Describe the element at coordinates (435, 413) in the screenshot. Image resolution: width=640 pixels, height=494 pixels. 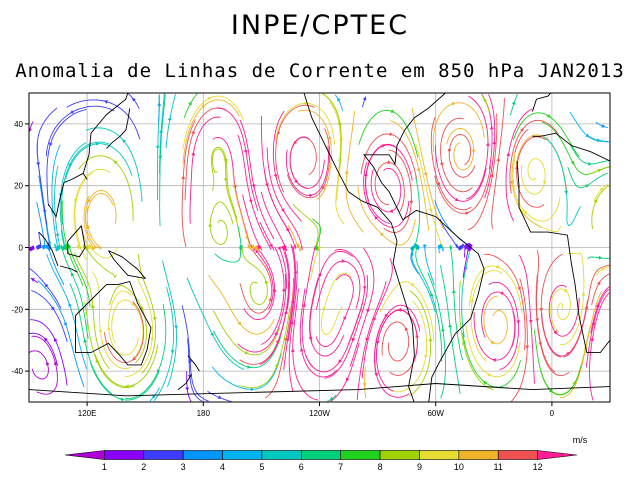
I see `lon-tick-label: 60W` at that location.